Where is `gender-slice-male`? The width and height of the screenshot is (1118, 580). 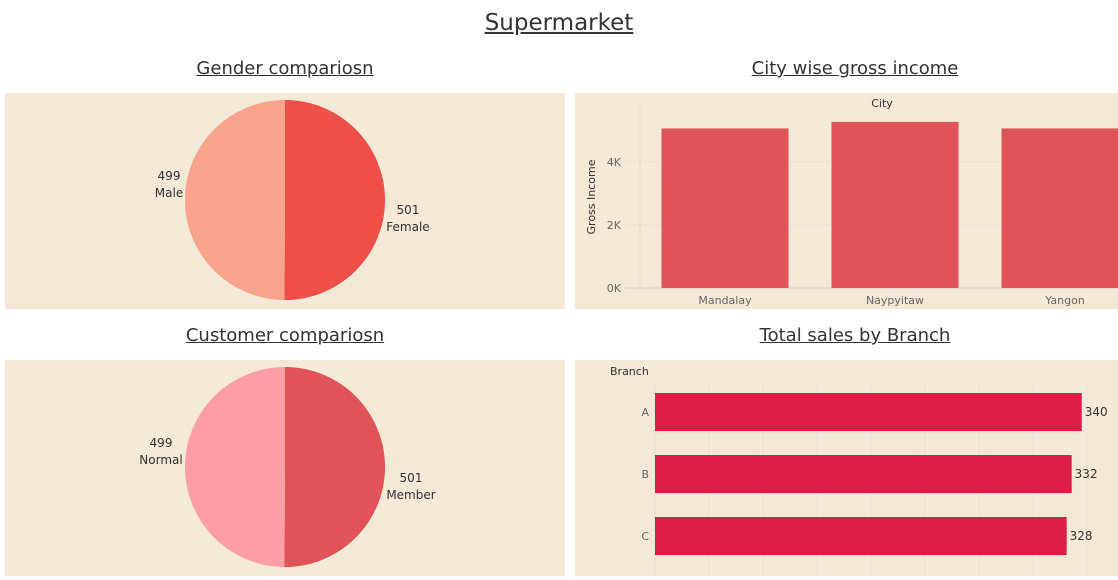
gender-slice-male is located at coordinates (234, 200).